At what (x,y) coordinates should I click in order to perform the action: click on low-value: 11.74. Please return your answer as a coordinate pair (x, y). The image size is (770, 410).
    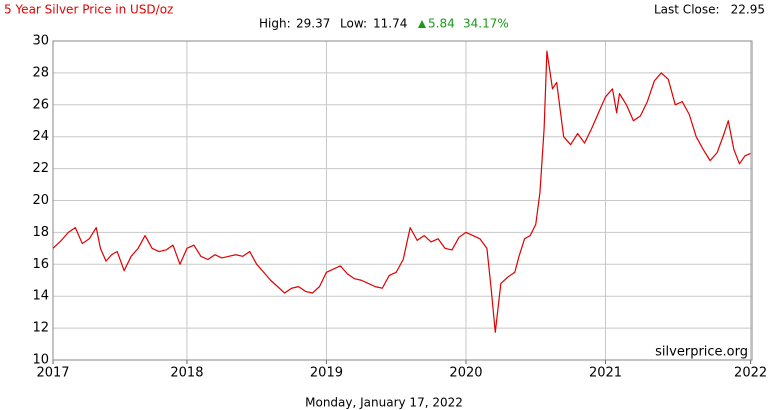
    Looking at the image, I should click on (390, 24).